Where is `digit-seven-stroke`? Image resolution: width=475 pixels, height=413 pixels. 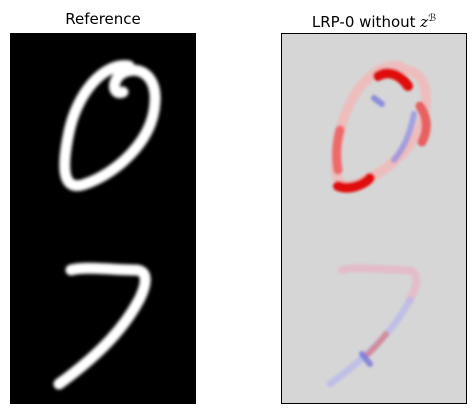 digit-seven-stroke is located at coordinates (102, 326).